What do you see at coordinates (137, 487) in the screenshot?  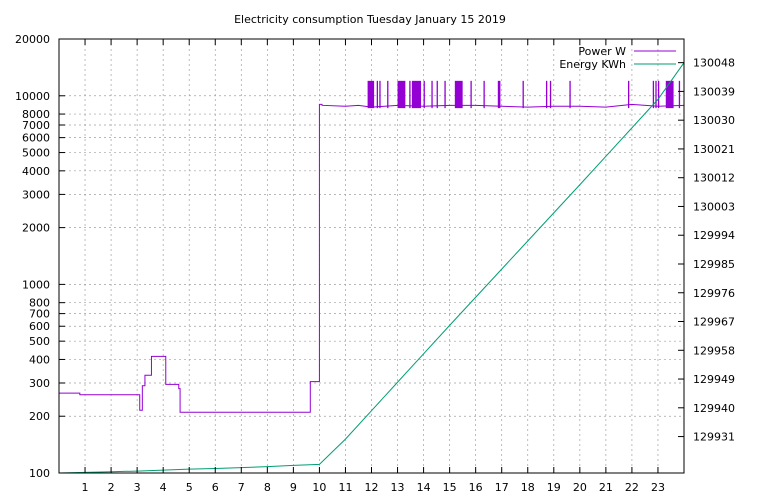 I see `x-tick-label: 3` at bounding box center [137, 487].